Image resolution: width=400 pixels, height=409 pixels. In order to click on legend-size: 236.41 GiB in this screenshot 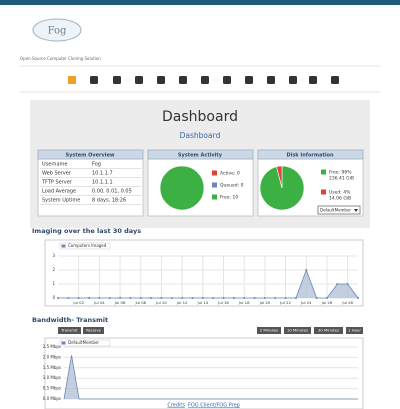, I will do `click(341, 179)`.